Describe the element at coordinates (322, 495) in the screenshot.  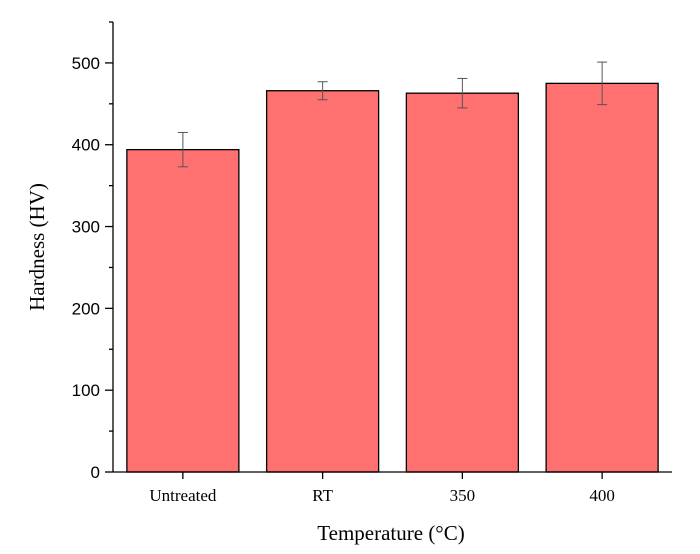
I see `x-tick-label-rt: RT` at that location.